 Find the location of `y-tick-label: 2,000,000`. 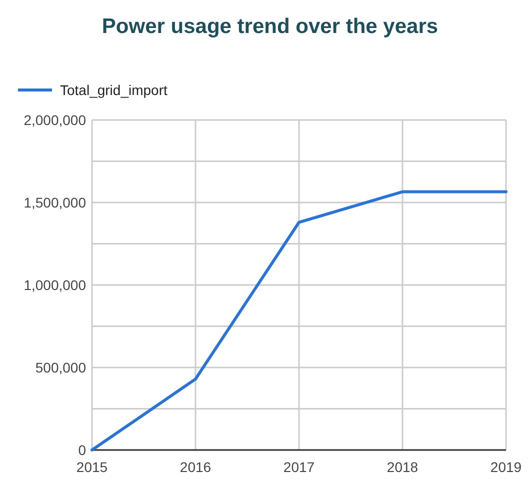

y-tick-label: 2,000,000 is located at coordinates (55, 120).